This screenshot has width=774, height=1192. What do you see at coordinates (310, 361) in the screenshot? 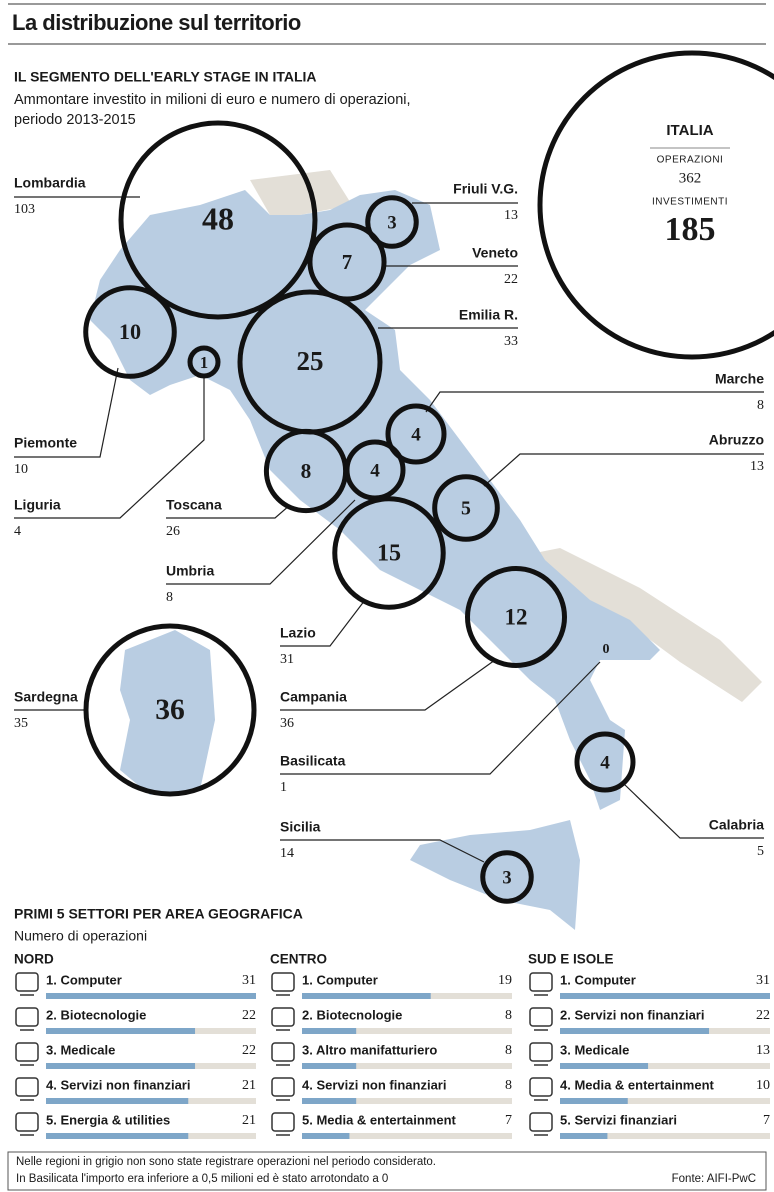
I see `investment-value: 25` at bounding box center [310, 361].